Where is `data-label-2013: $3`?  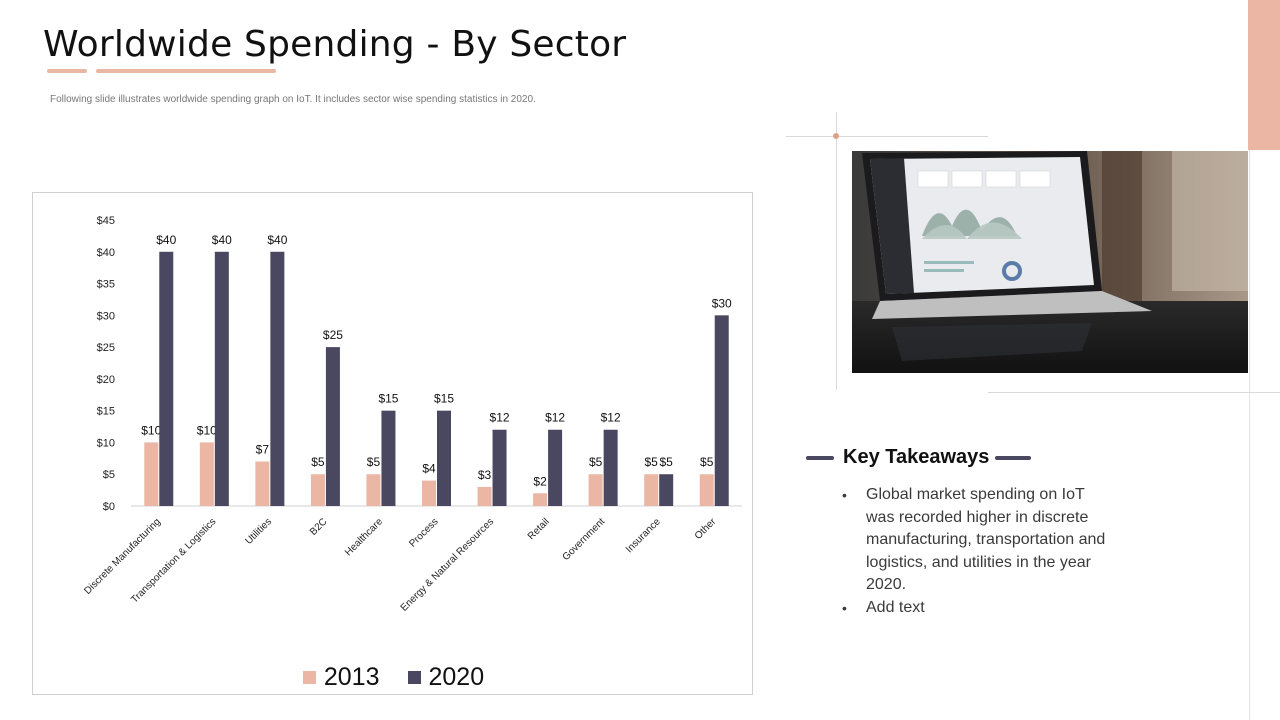
data-label-2013: $3 is located at coordinates (485, 475).